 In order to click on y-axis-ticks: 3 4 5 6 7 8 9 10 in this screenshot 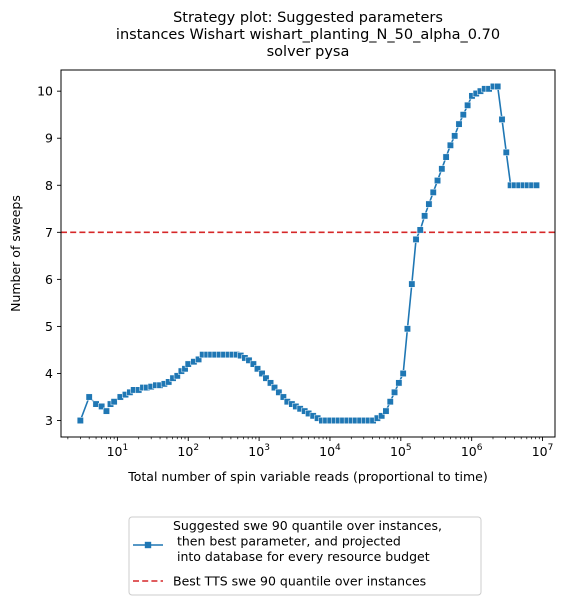, I will do `click(49, 256)`.